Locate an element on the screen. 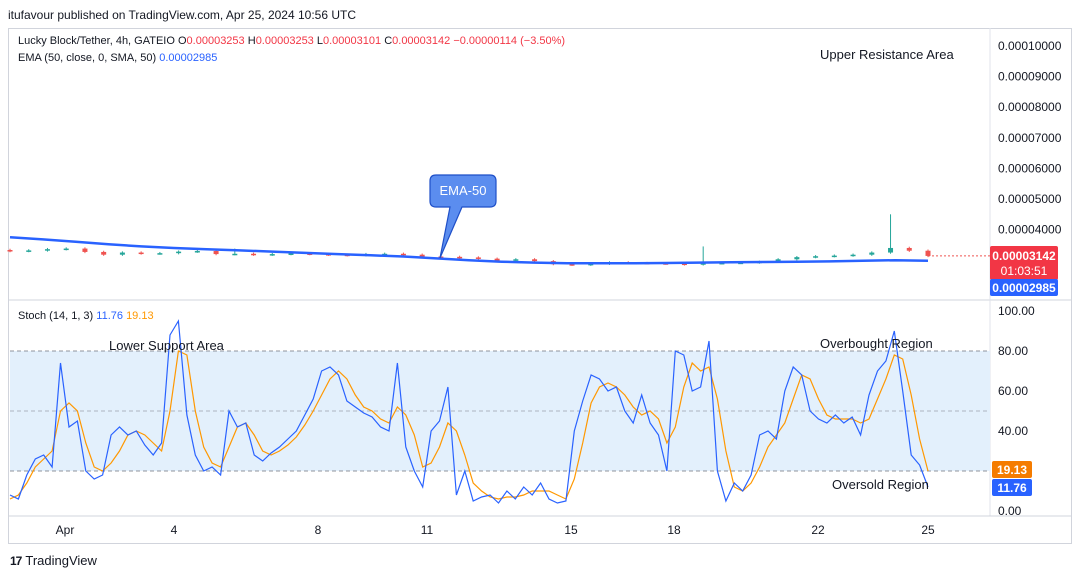 This screenshot has width=1080, height=579. stoch-tick-label: 100.00 is located at coordinates (1016, 311).